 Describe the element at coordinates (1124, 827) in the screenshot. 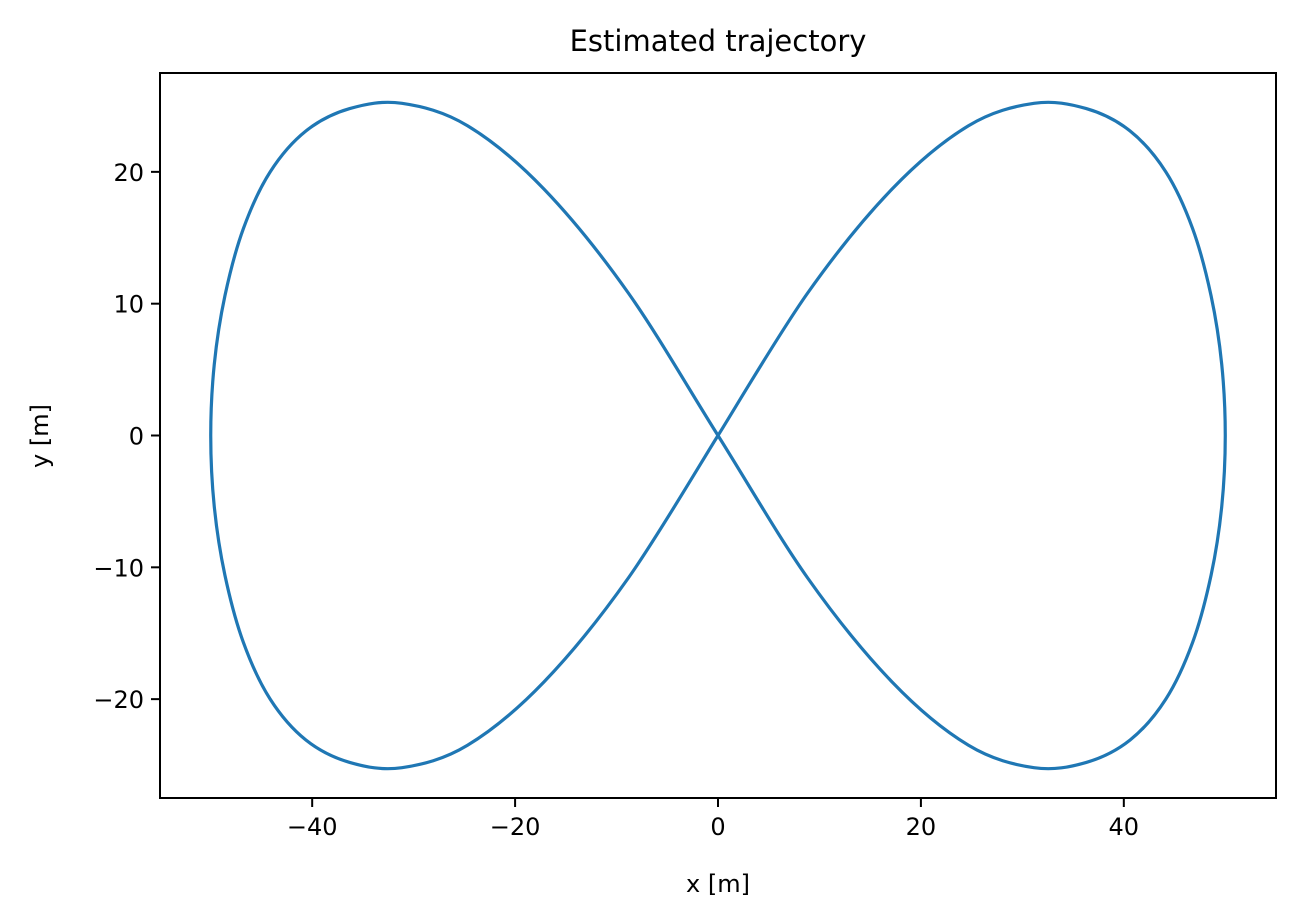

I see `x-tick-label: 40` at that location.